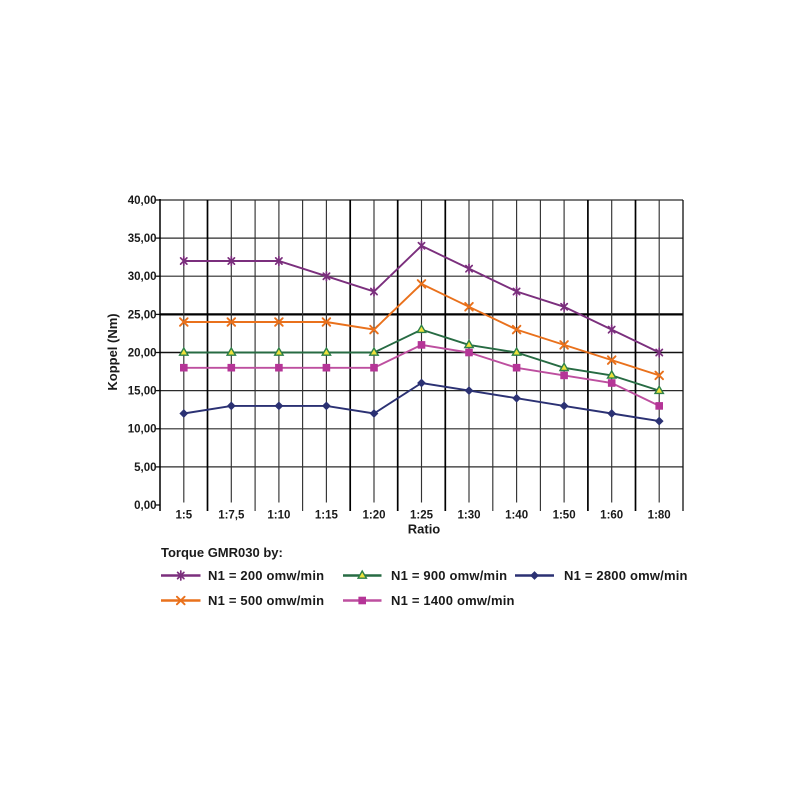 The width and height of the screenshot is (800, 805). I want to click on svg-text: 15,00, so click(142, 392).